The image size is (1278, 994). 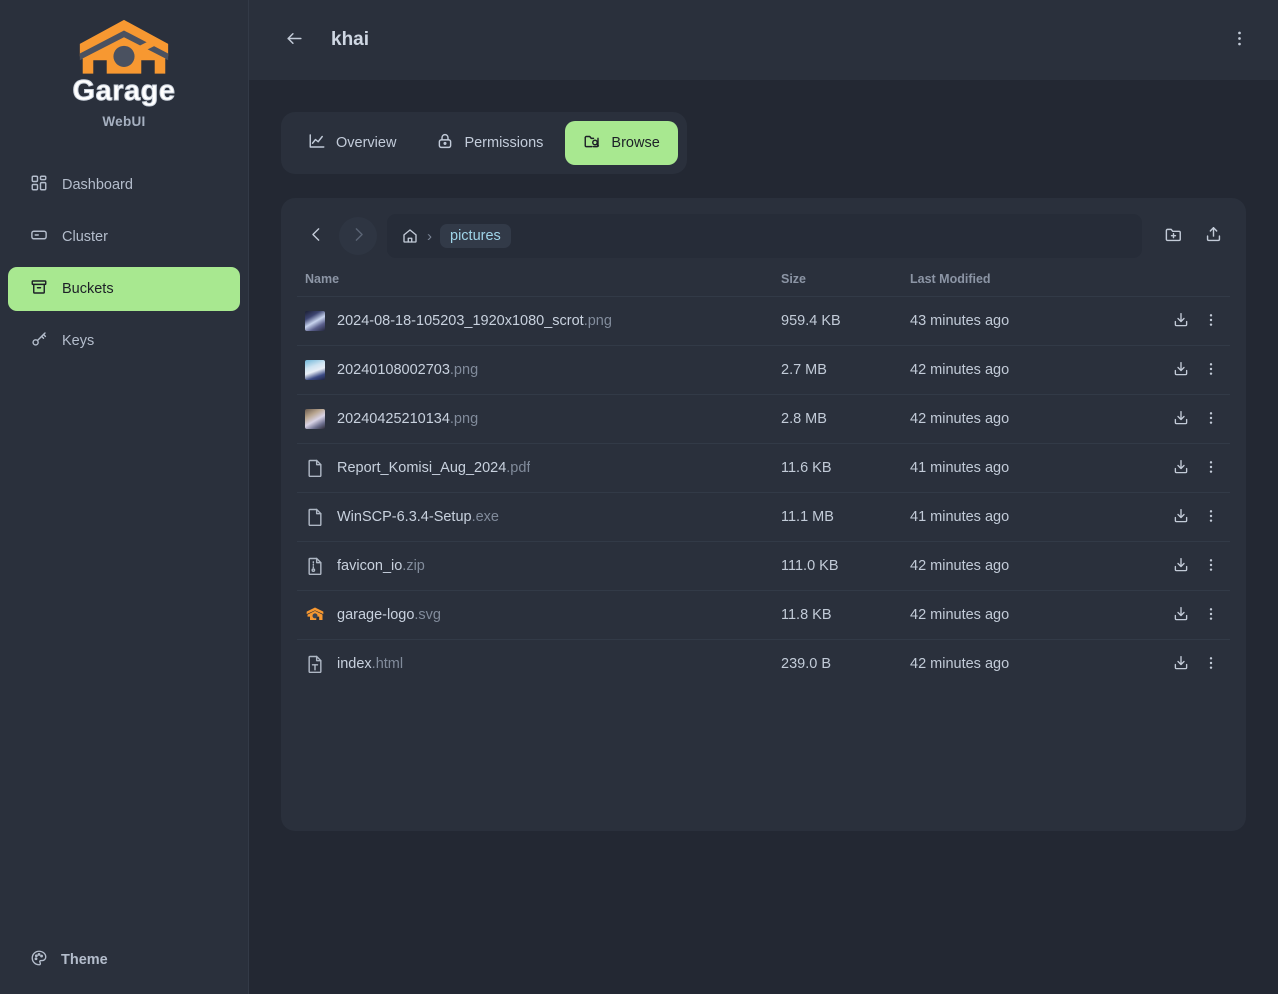 I want to click on sidebar-footer: Theme, so click(x=124, y=967).